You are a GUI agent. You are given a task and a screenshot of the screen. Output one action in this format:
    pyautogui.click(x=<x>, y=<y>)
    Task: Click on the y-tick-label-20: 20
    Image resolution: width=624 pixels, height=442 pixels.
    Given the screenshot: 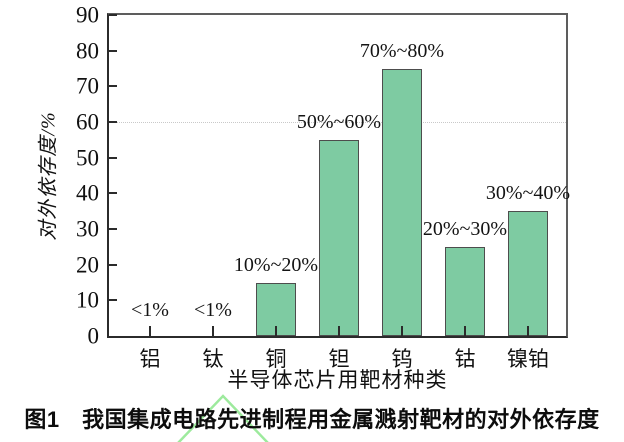 What is the action you would take?
    pyautogui.click(x=87, y=265)
    